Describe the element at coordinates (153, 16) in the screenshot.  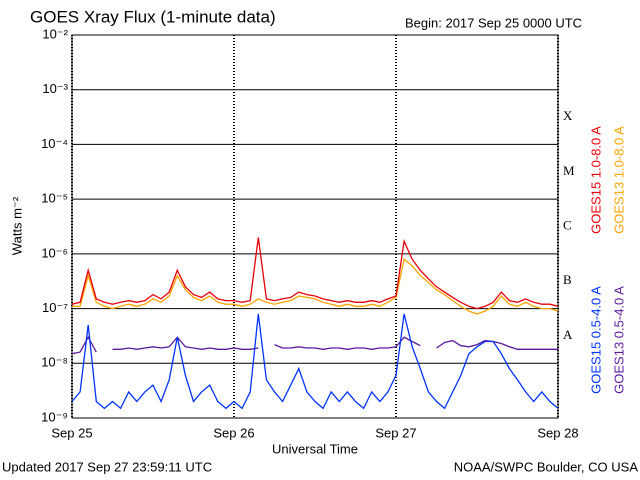
I see `chart-title: GOES Xray Flux (1-minute data)` at that location.